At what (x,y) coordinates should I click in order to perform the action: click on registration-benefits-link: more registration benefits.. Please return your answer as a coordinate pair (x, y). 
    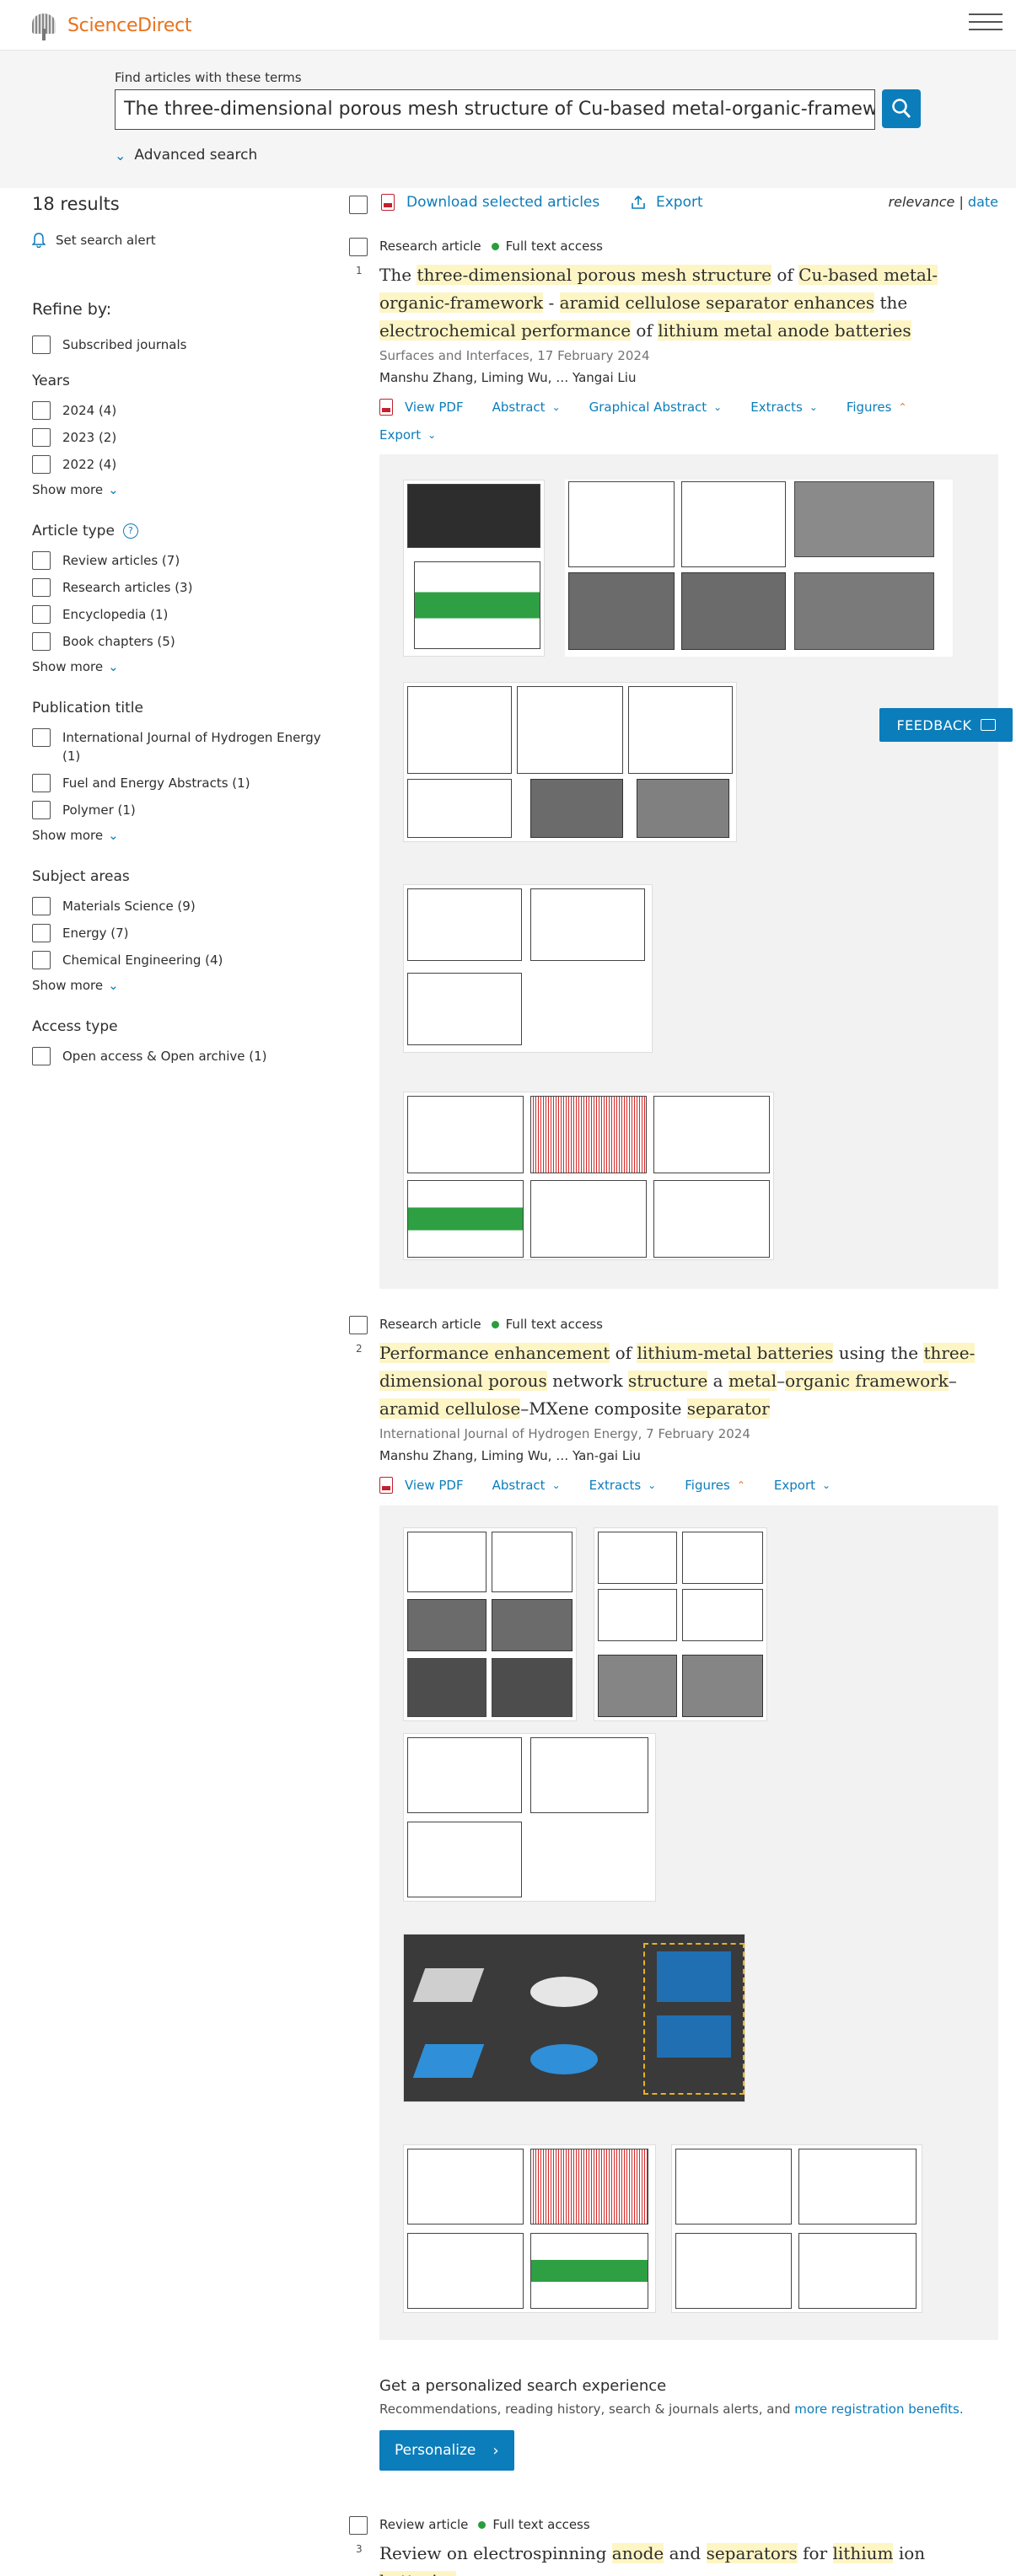
    Looking at the image, I should click on (879, 2409).